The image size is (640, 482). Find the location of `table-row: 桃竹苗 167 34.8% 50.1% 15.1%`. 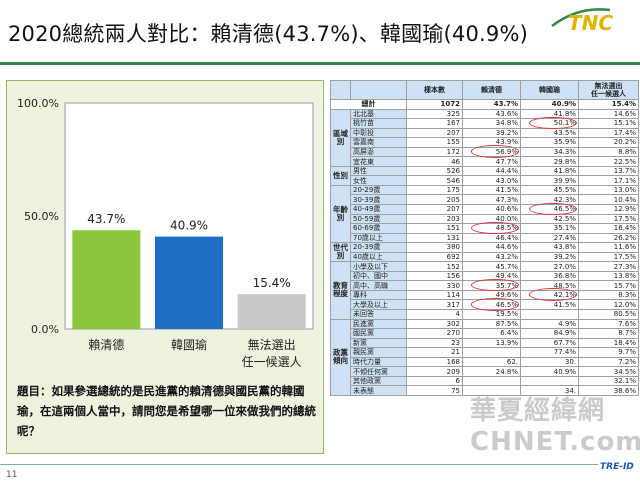

table-row: 桃竹苗 167 34.8% 50.1% 15.1% is located at coordinates (485, 123).